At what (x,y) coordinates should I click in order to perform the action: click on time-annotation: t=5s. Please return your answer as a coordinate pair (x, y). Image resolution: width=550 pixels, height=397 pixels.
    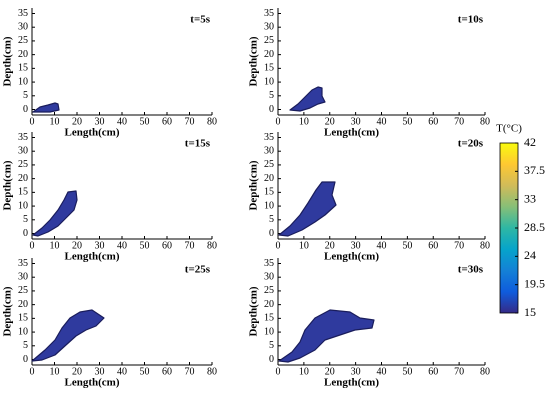
    Looking at the image, I should click on (200, 20).